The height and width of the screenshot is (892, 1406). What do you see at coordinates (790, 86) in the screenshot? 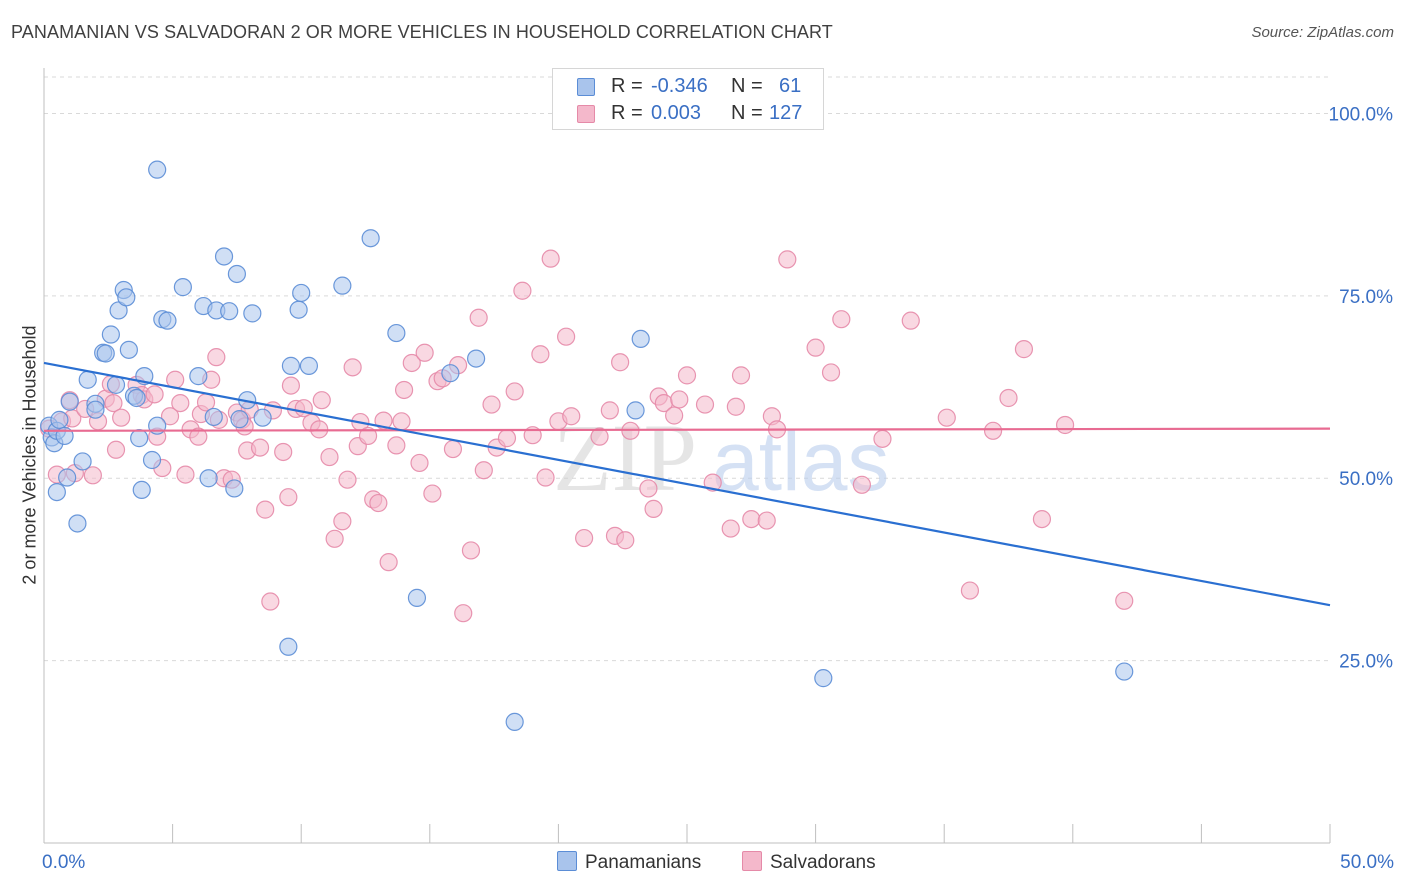
I see `legend-n-value: 61` at bounding box center [790, 86].